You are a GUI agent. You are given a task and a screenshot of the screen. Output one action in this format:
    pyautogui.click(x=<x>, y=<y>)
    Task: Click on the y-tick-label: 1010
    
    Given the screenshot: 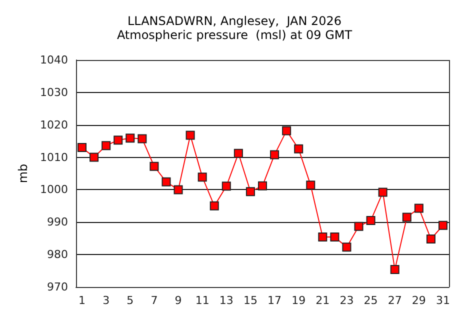 What is the action you would take?
    pyautogui.click(x=54, y=157)
    